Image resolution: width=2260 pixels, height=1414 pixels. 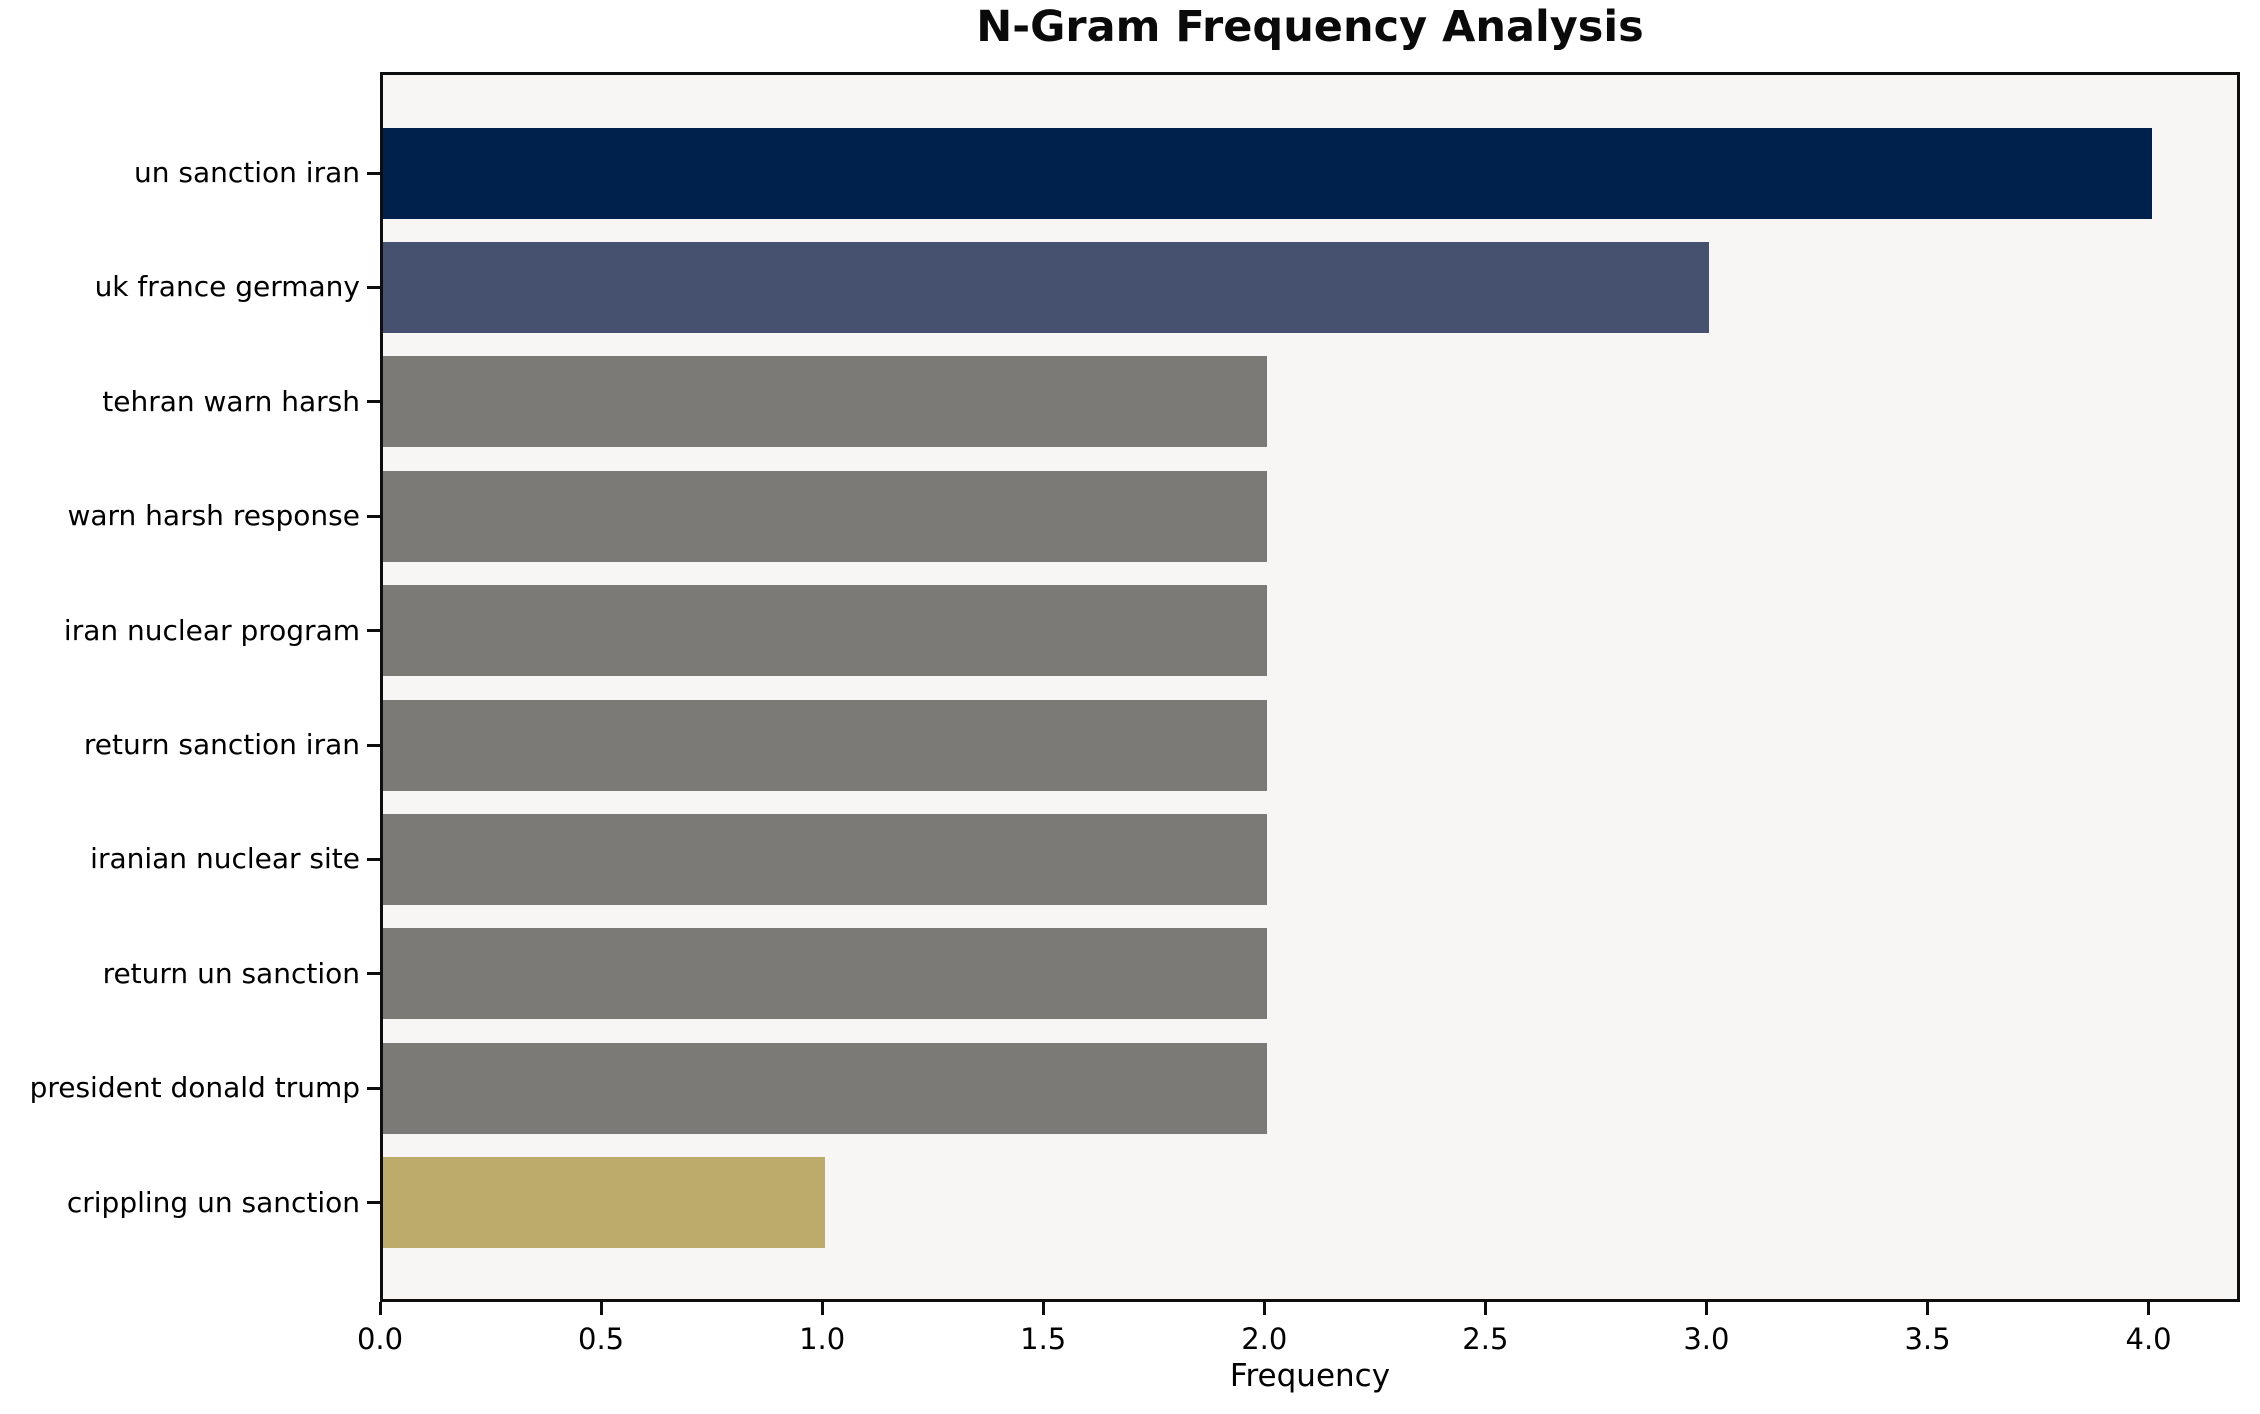 I want to click on x-tick-label: 0.0, so click(x=380, y=1339).